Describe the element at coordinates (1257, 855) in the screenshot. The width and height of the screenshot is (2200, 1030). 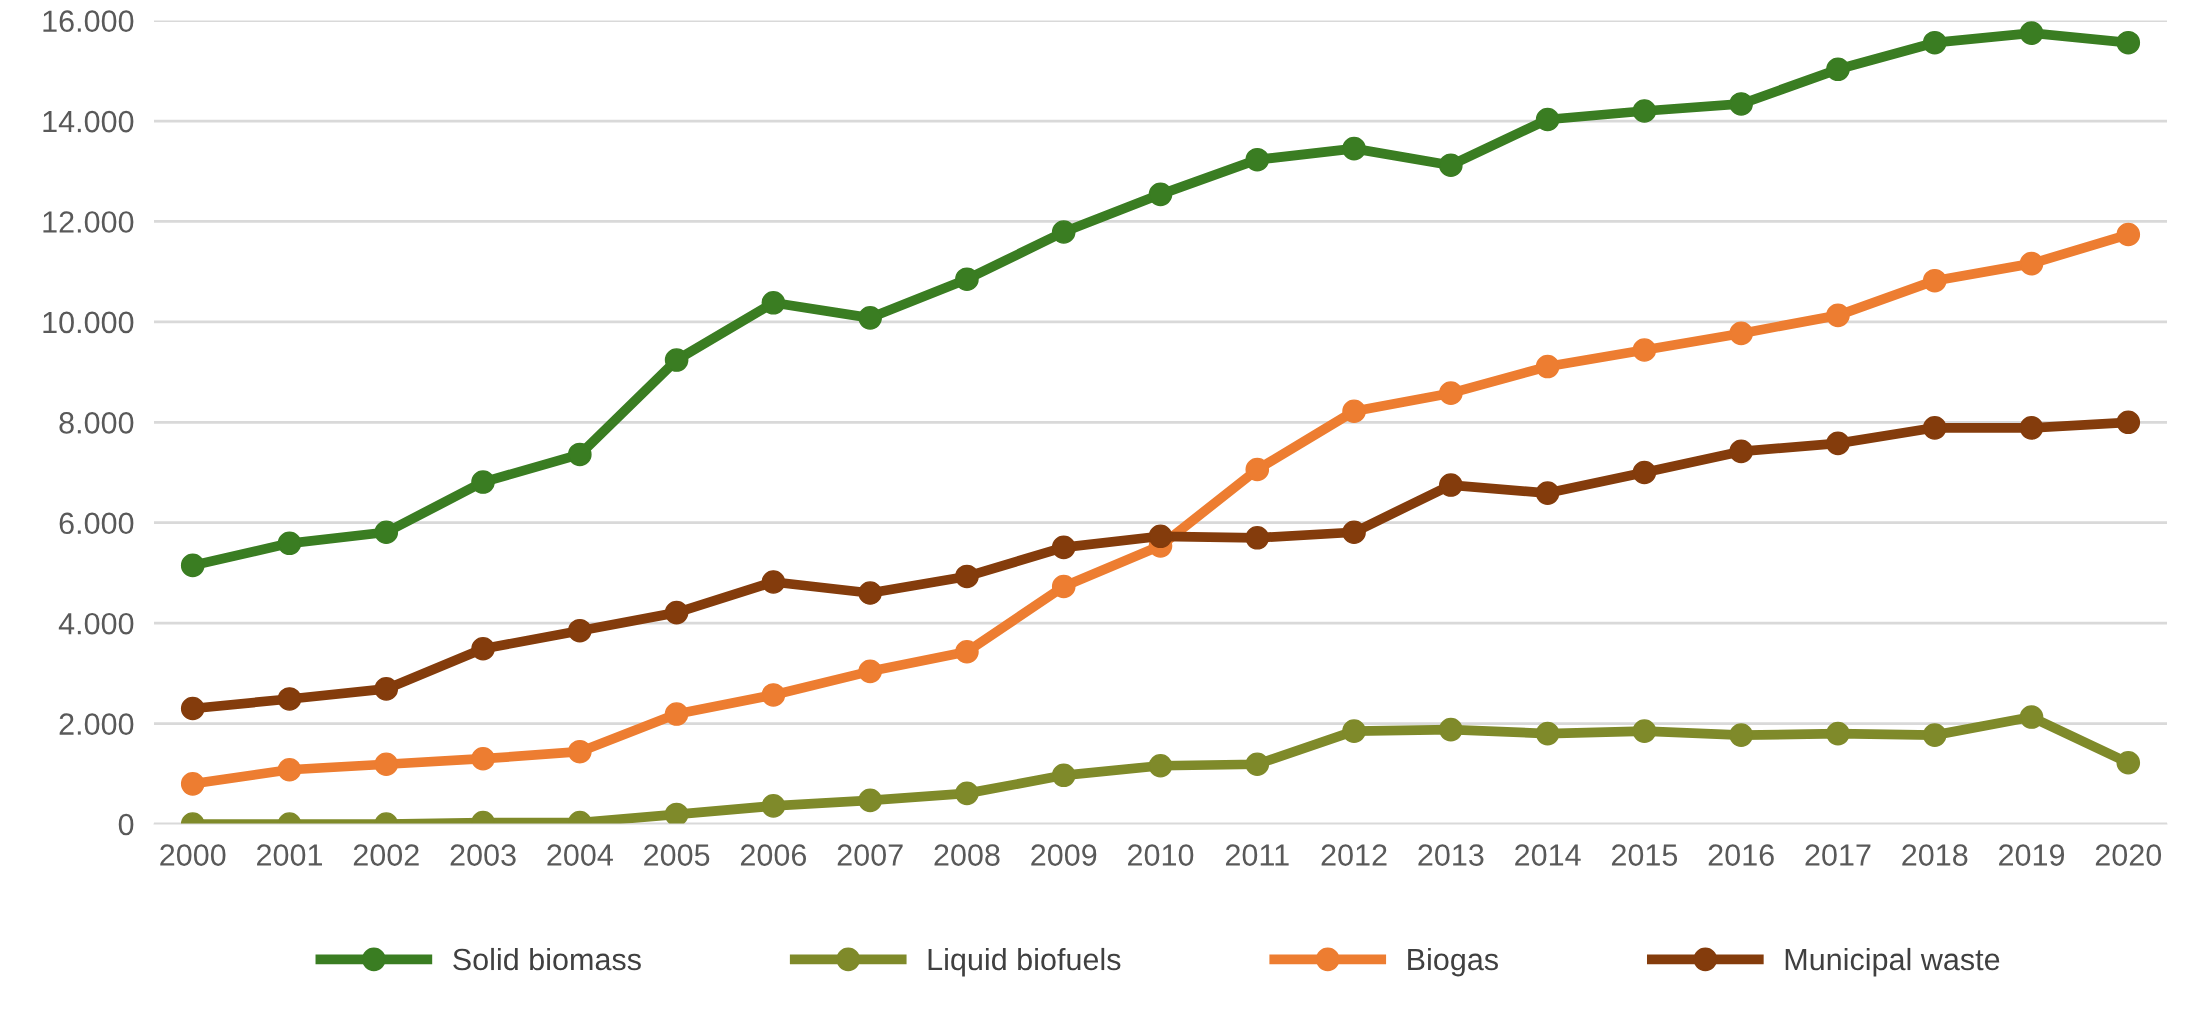
I see `x-tick-label: 2011` at that location.